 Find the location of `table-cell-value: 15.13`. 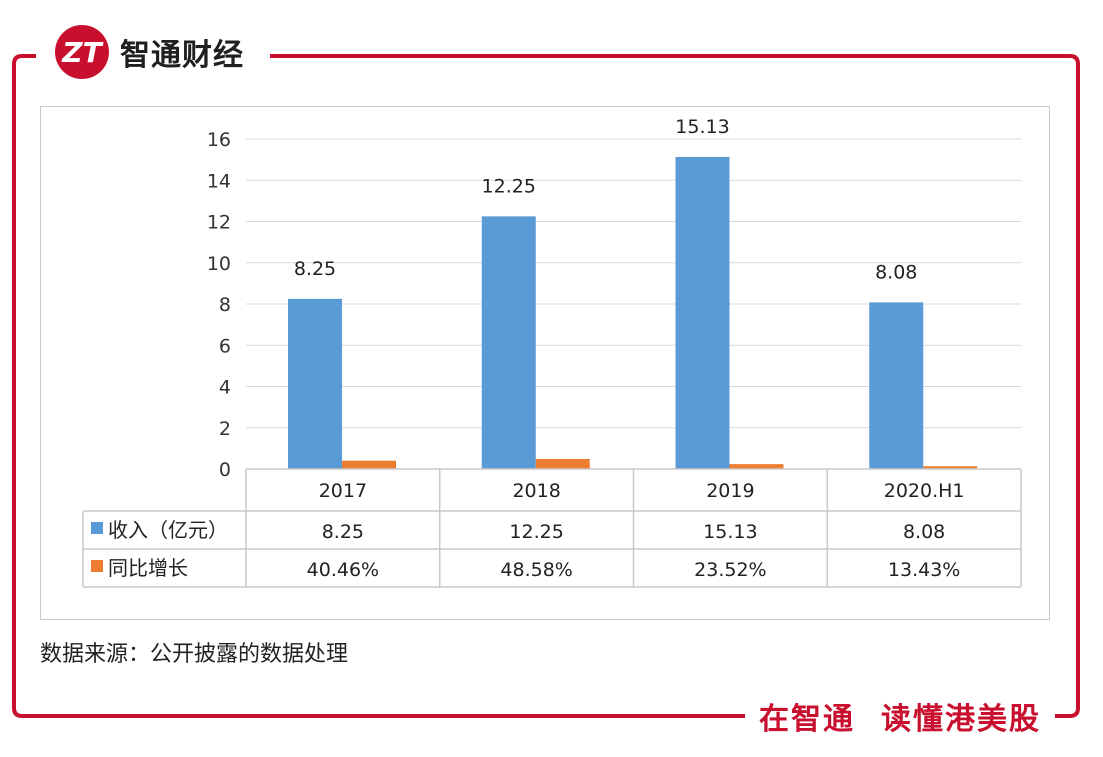

table-cell-value: 15.13 is located at coordinates (730, 532).